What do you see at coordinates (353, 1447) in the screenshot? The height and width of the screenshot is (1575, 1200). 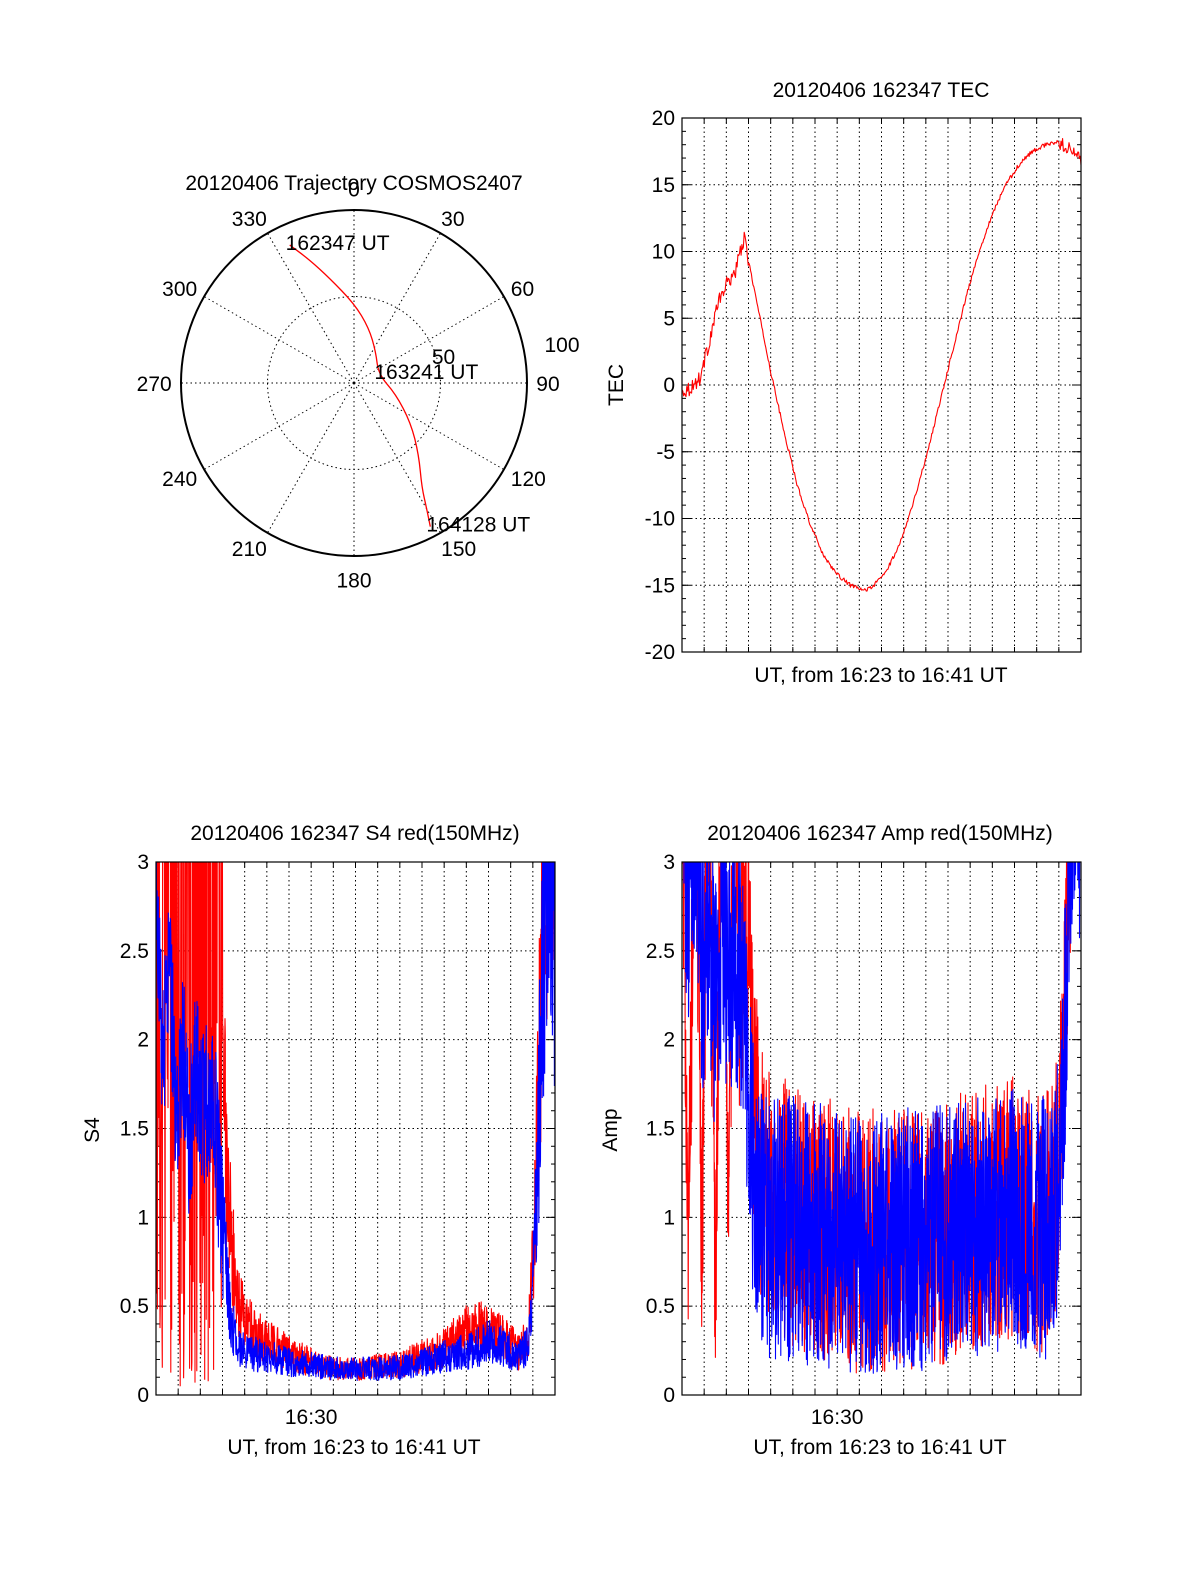 I see `s4-x-axis-label: UT, from 16:23 to 16:41 UT` at bounding box center [353, 1447].